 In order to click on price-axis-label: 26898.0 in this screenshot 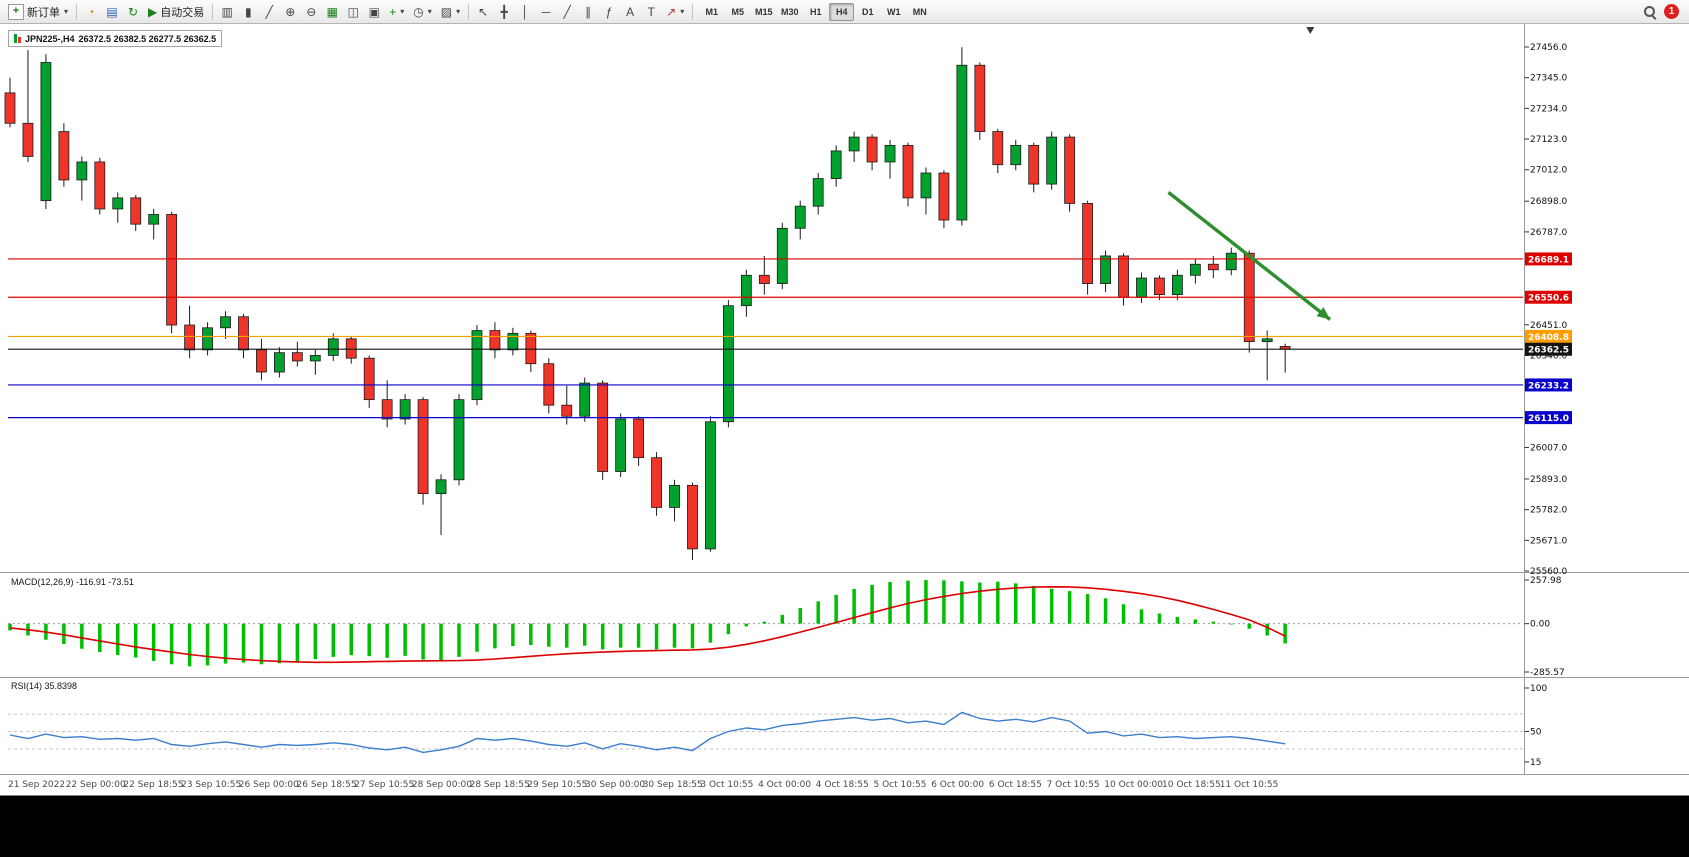, I will do `click(1548, 202)`.